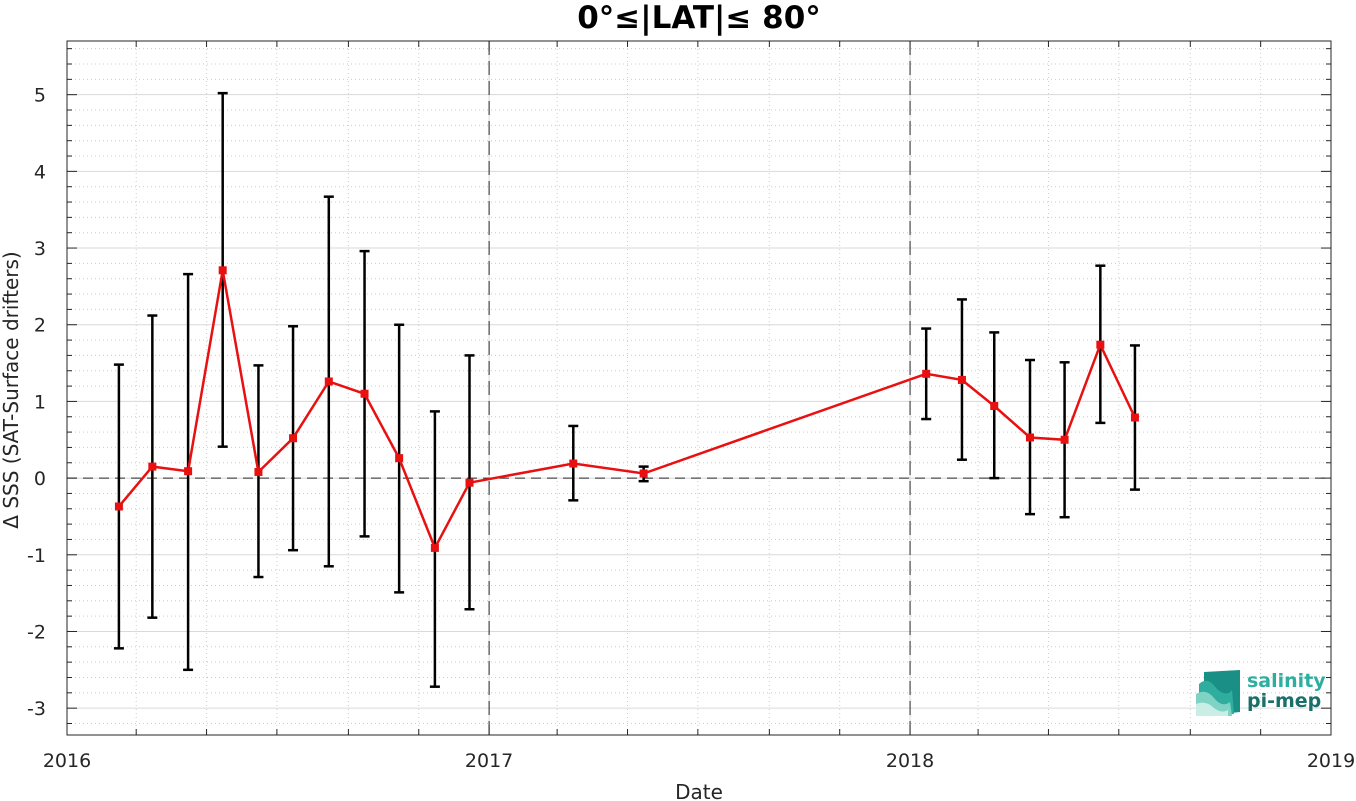  What do you see at coordinates (489, 761) in the screenshot?
I see `x-tick-label: 2017` at bounding box center [489, 761].